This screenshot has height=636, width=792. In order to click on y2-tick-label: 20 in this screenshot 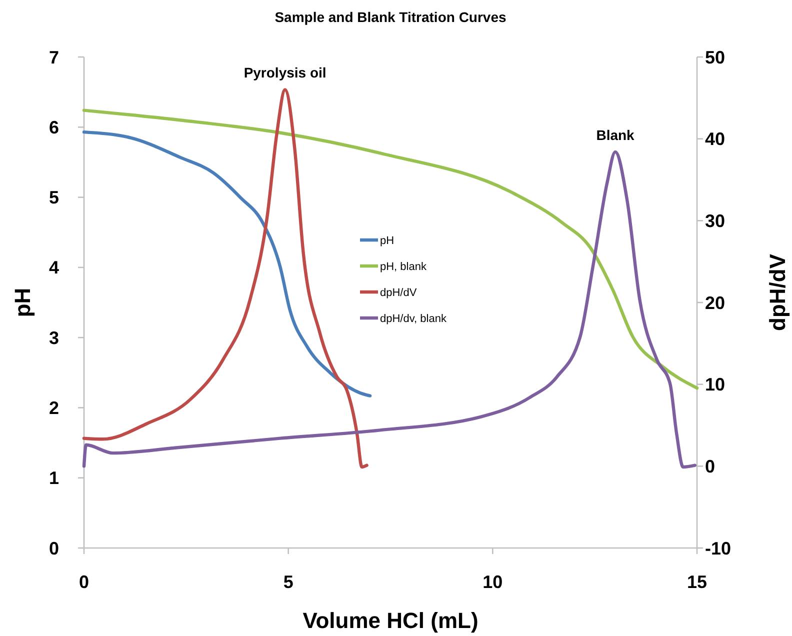, I will do `click(715, 302)`.